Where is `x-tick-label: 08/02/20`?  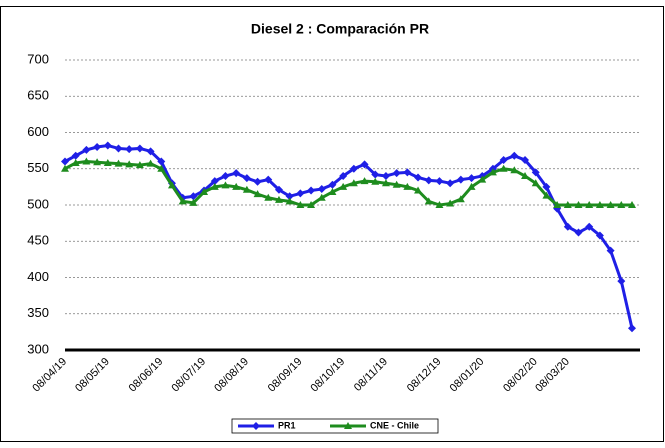 x-tick-label: 08/02/20 is located at coordinates (520, 375).